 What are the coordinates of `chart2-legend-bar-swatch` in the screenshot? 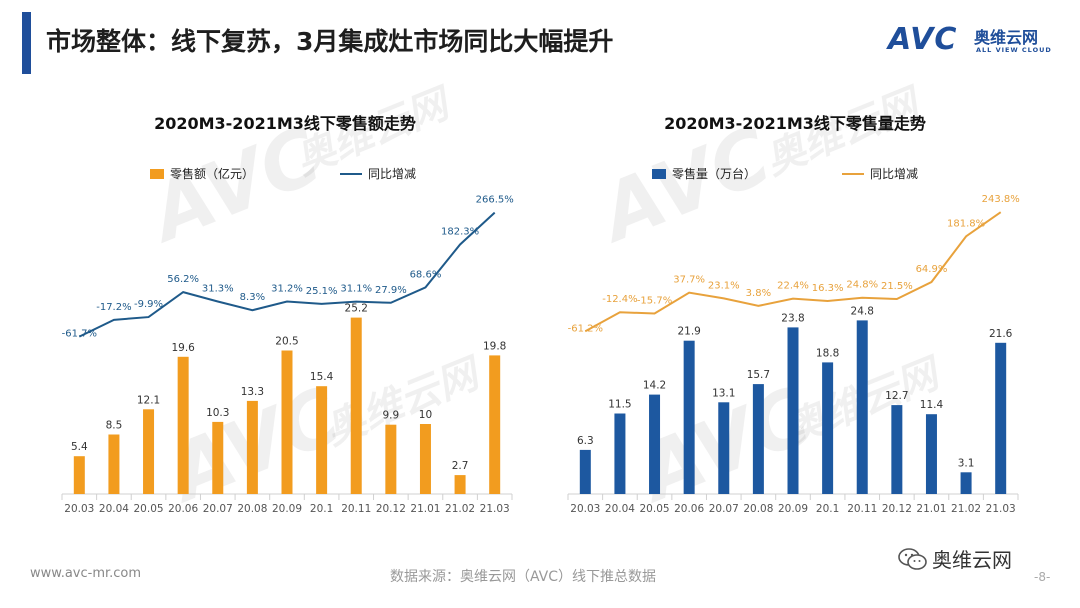 It's located at (659, 173).